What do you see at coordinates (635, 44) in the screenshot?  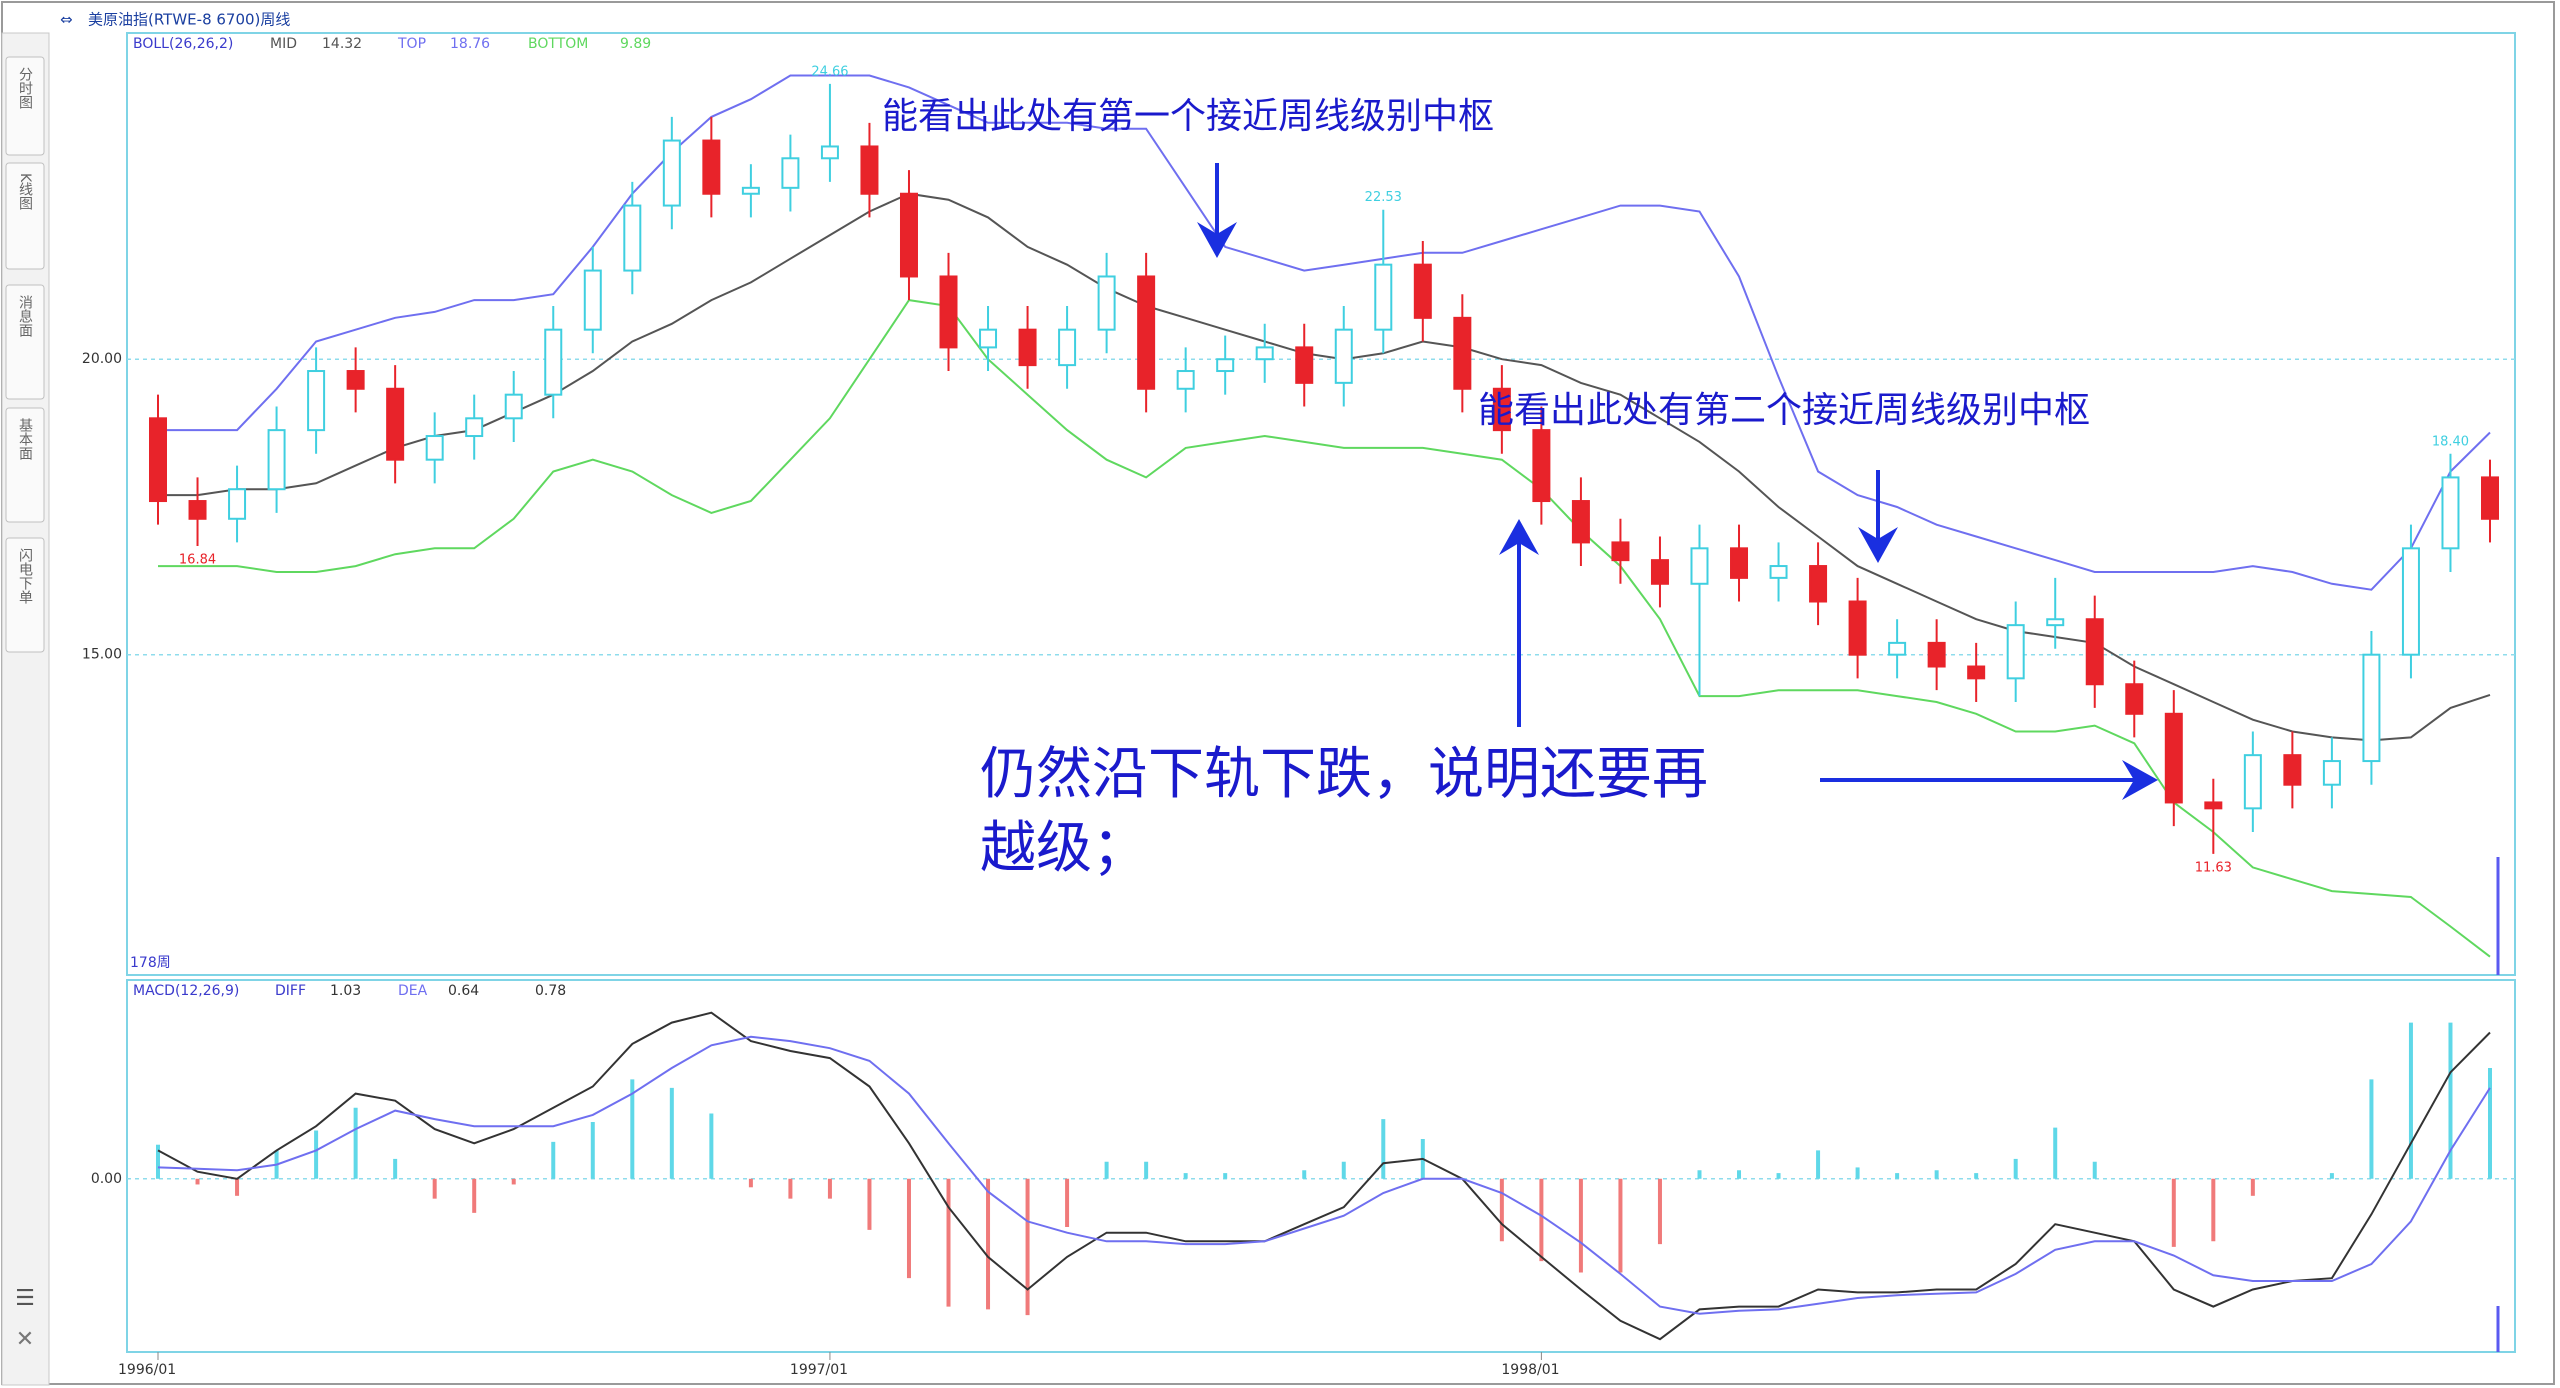 I see `legend-value: 9.89` at bounding box center [635, 44].